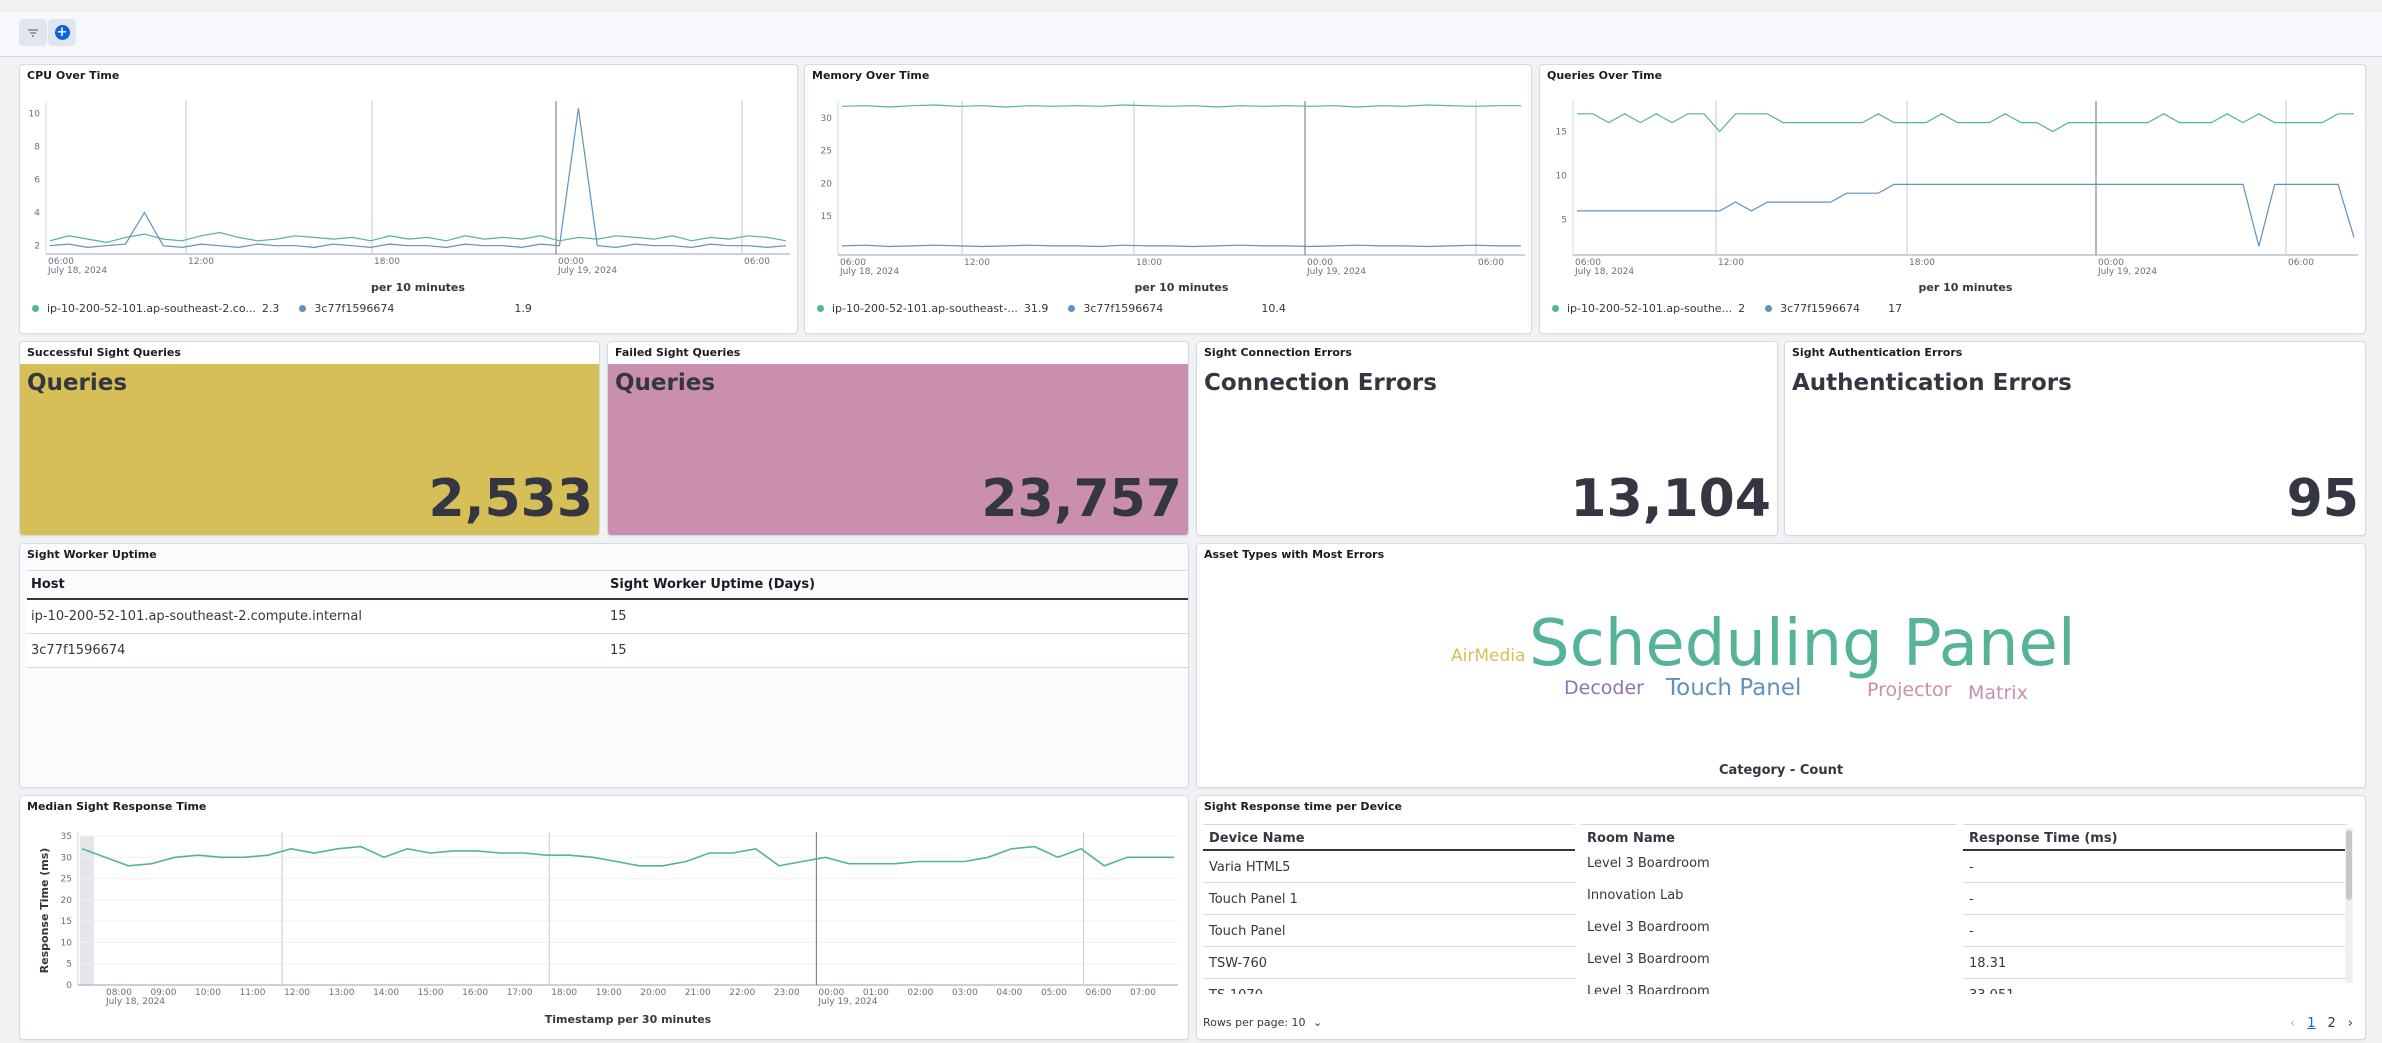  I want to click on panel-title: Median Sight Response Time, so click(117, 806).